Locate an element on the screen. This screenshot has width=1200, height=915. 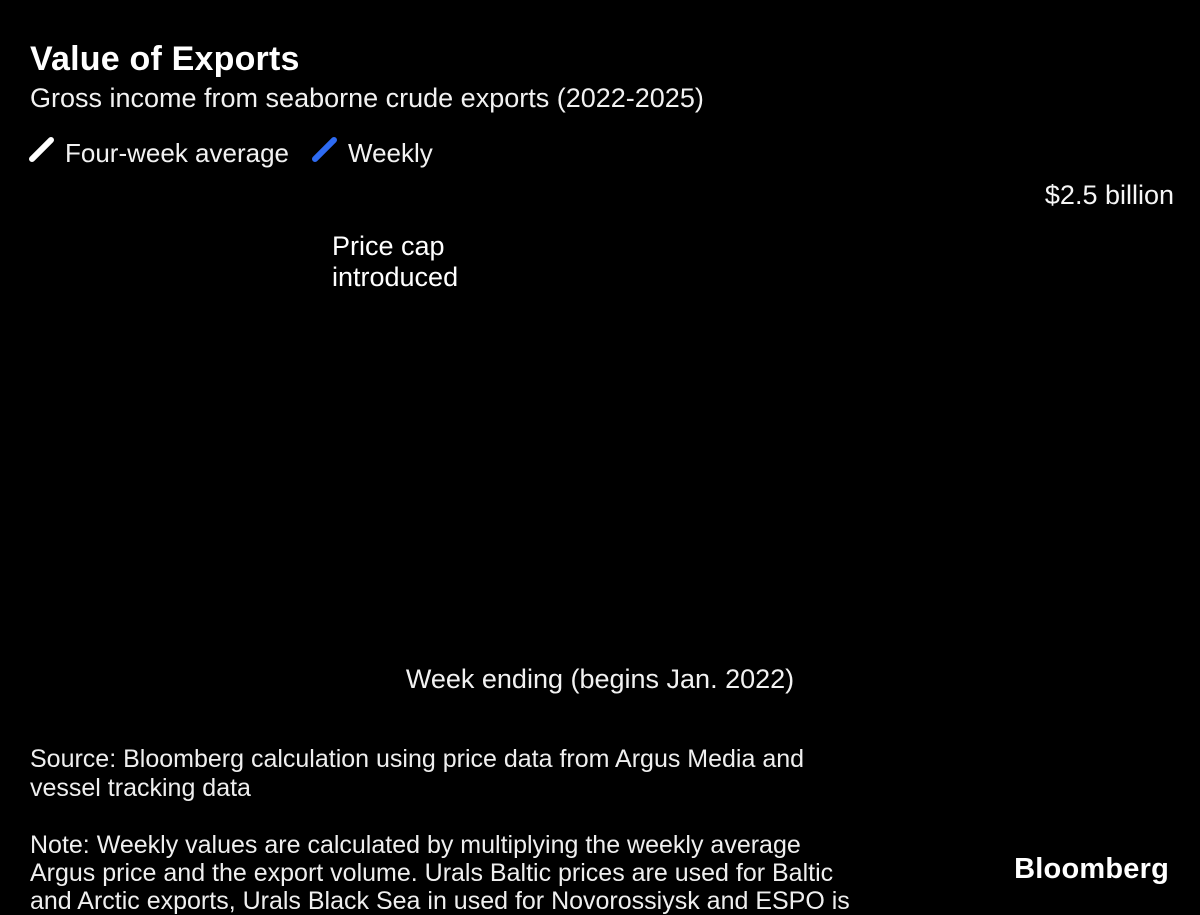
price-cap-annotation: Price cap introduced is located at coordinates (395, 261).